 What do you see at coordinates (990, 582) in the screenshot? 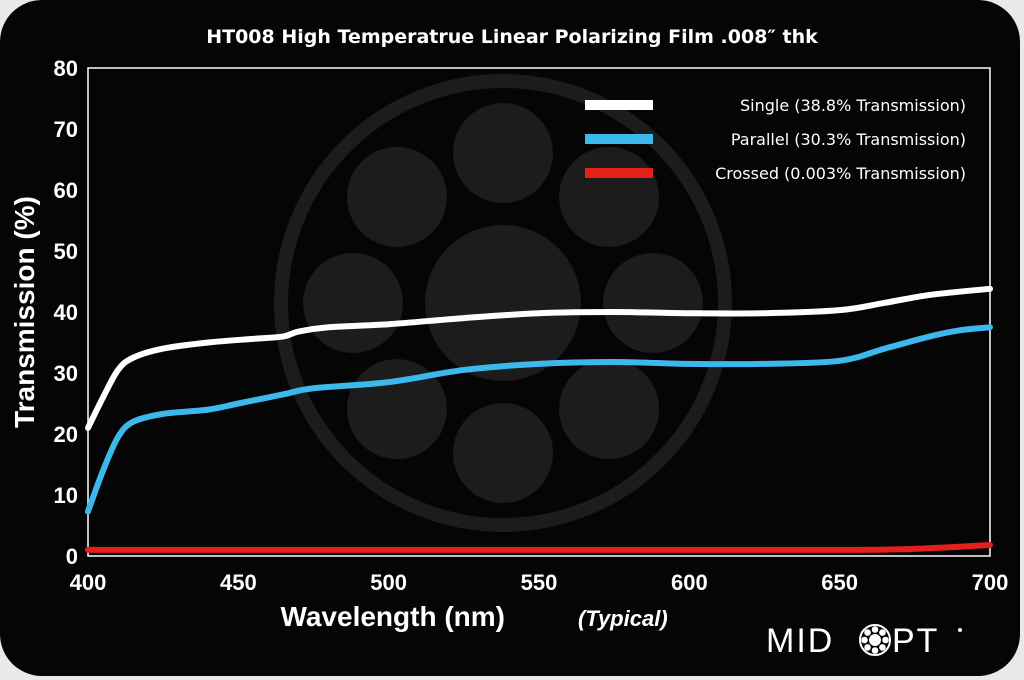
I see `x-tick-label: 700` at bounding box center [990, 582].